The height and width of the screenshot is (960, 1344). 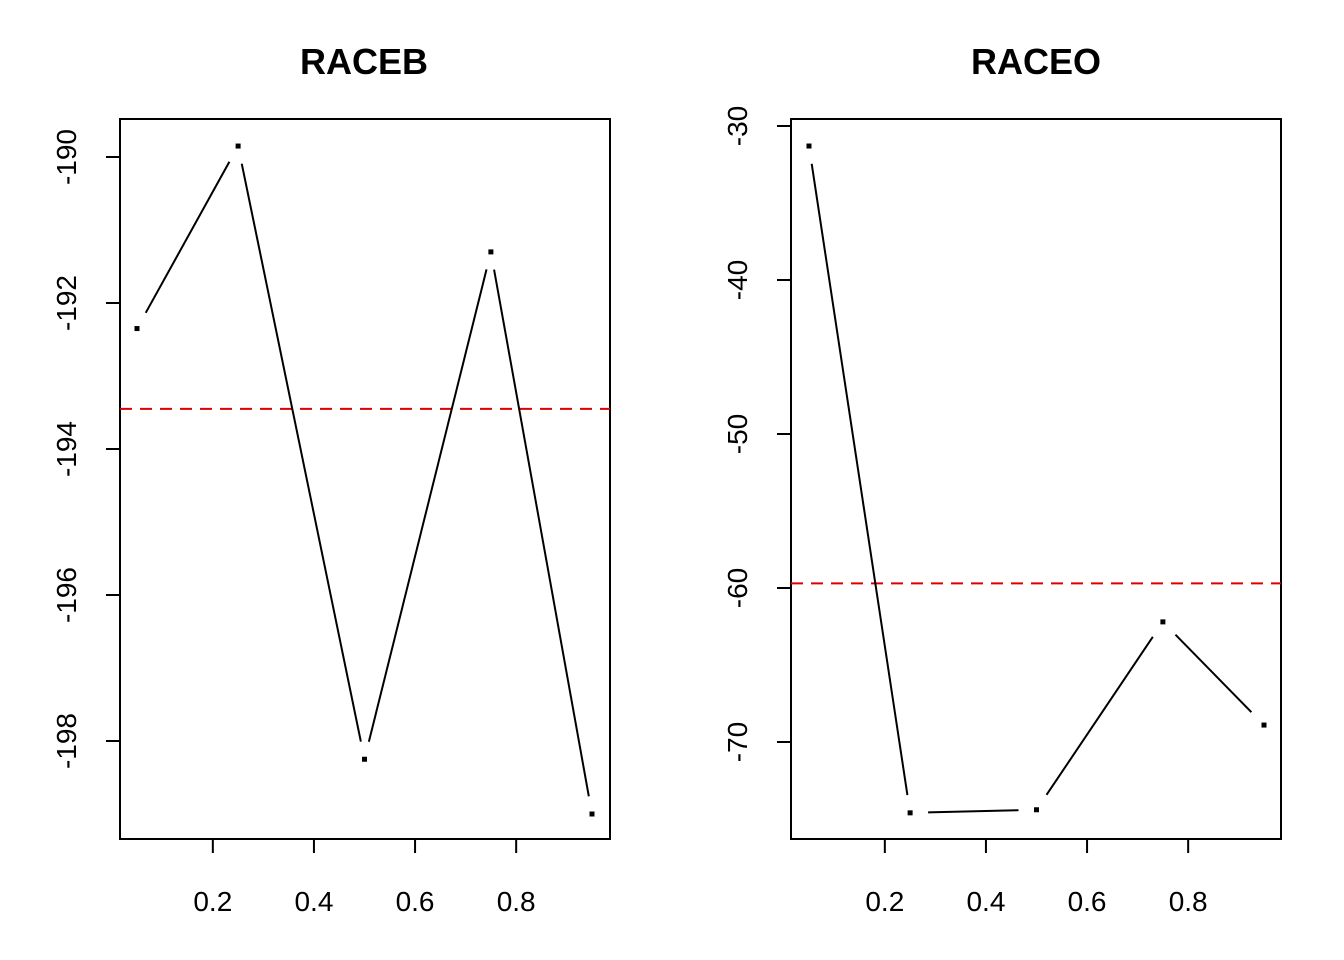 What do you see at coordinates (737, 280) in the screenshot?
I see `y-tick-label: -40` at bounding box center [737, 280].